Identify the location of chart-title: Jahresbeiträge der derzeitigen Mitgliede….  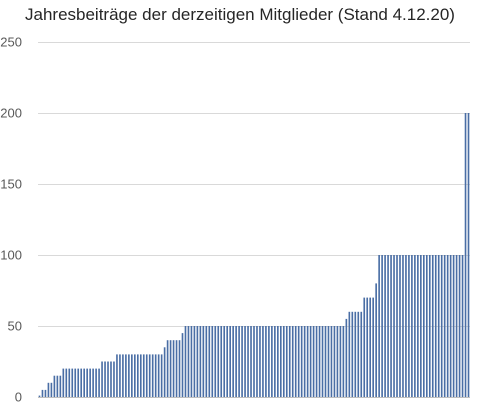
(240, 14).